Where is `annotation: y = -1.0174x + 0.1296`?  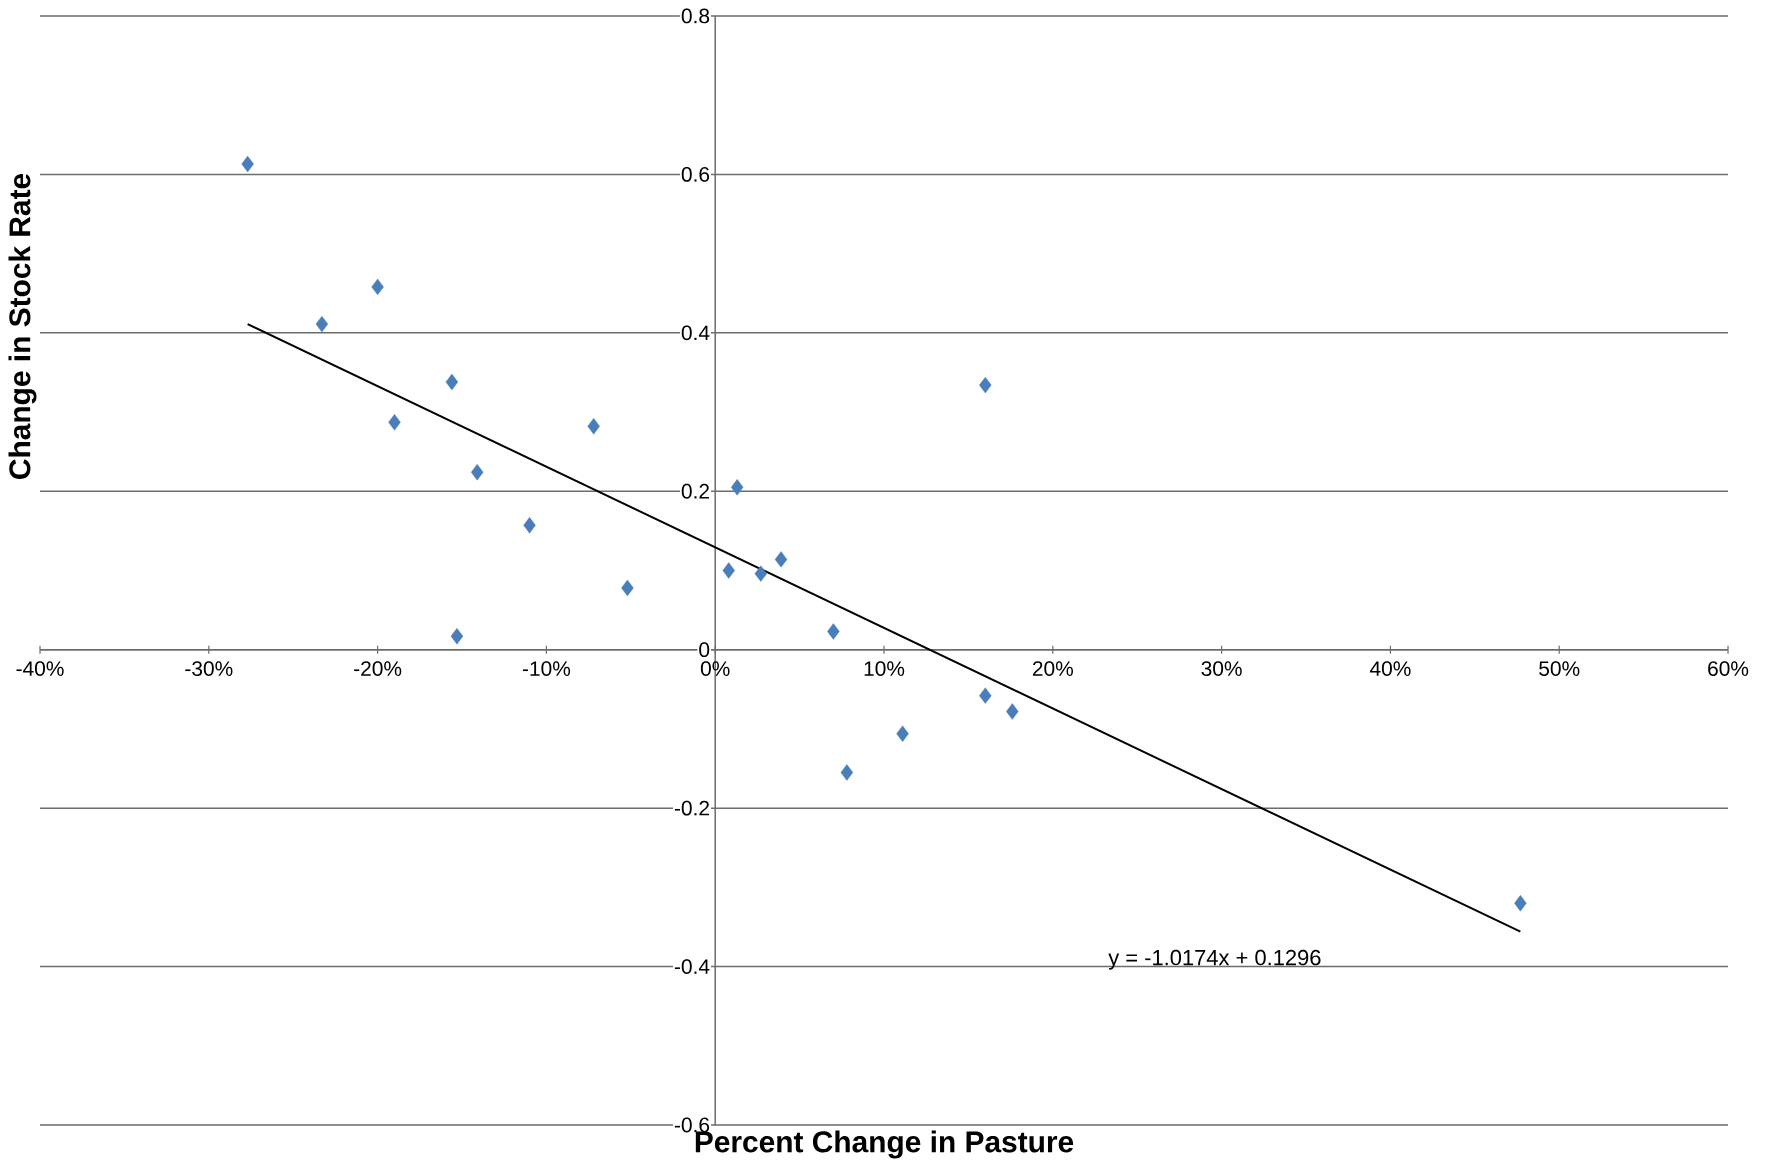 annotation: y = -1.0174x + 0.1296 is located at coordinates (1214, 959).